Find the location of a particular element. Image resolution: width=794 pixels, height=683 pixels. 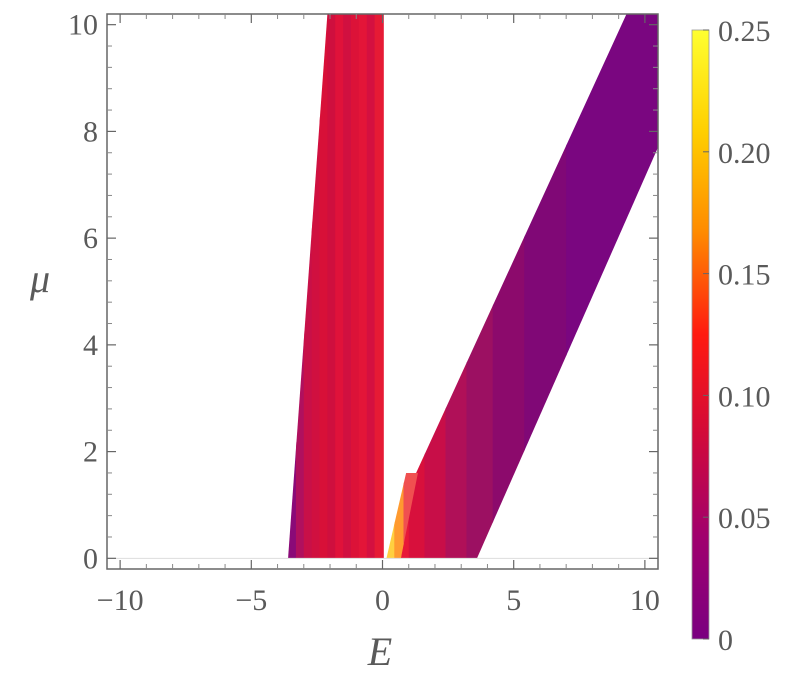

x-tick-label: −5 is located at coordinates (251, 600).